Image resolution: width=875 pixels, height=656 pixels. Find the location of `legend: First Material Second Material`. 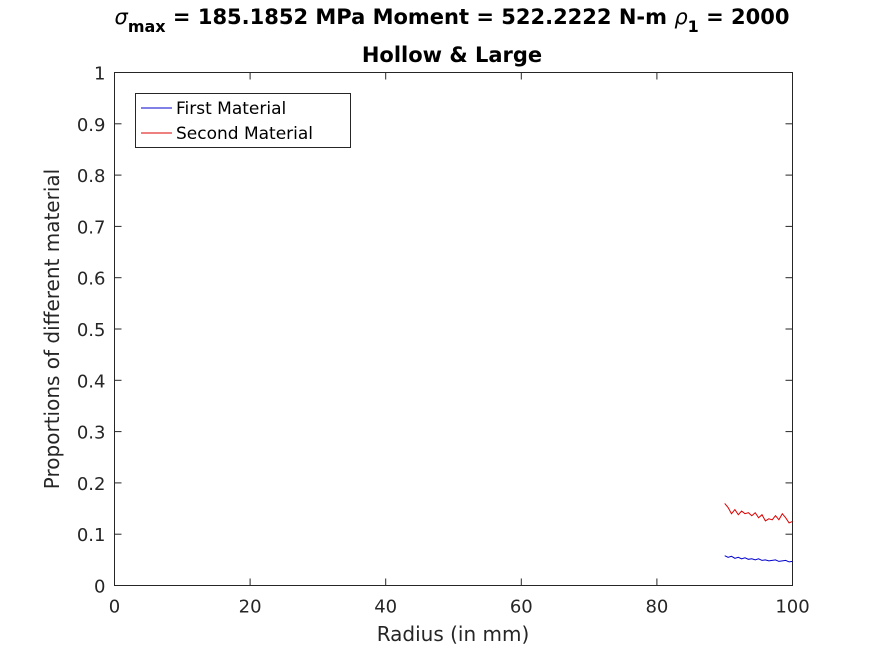

legend: First Material Second Material is located at coordinates (243, 120).